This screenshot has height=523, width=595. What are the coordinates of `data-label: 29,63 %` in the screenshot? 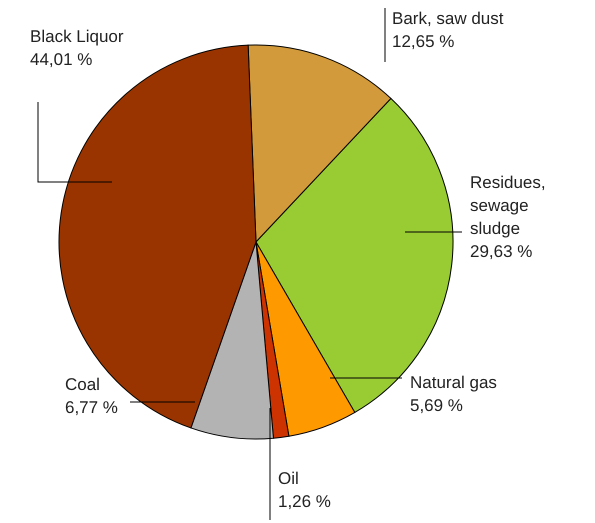 It's located at (501, 251).